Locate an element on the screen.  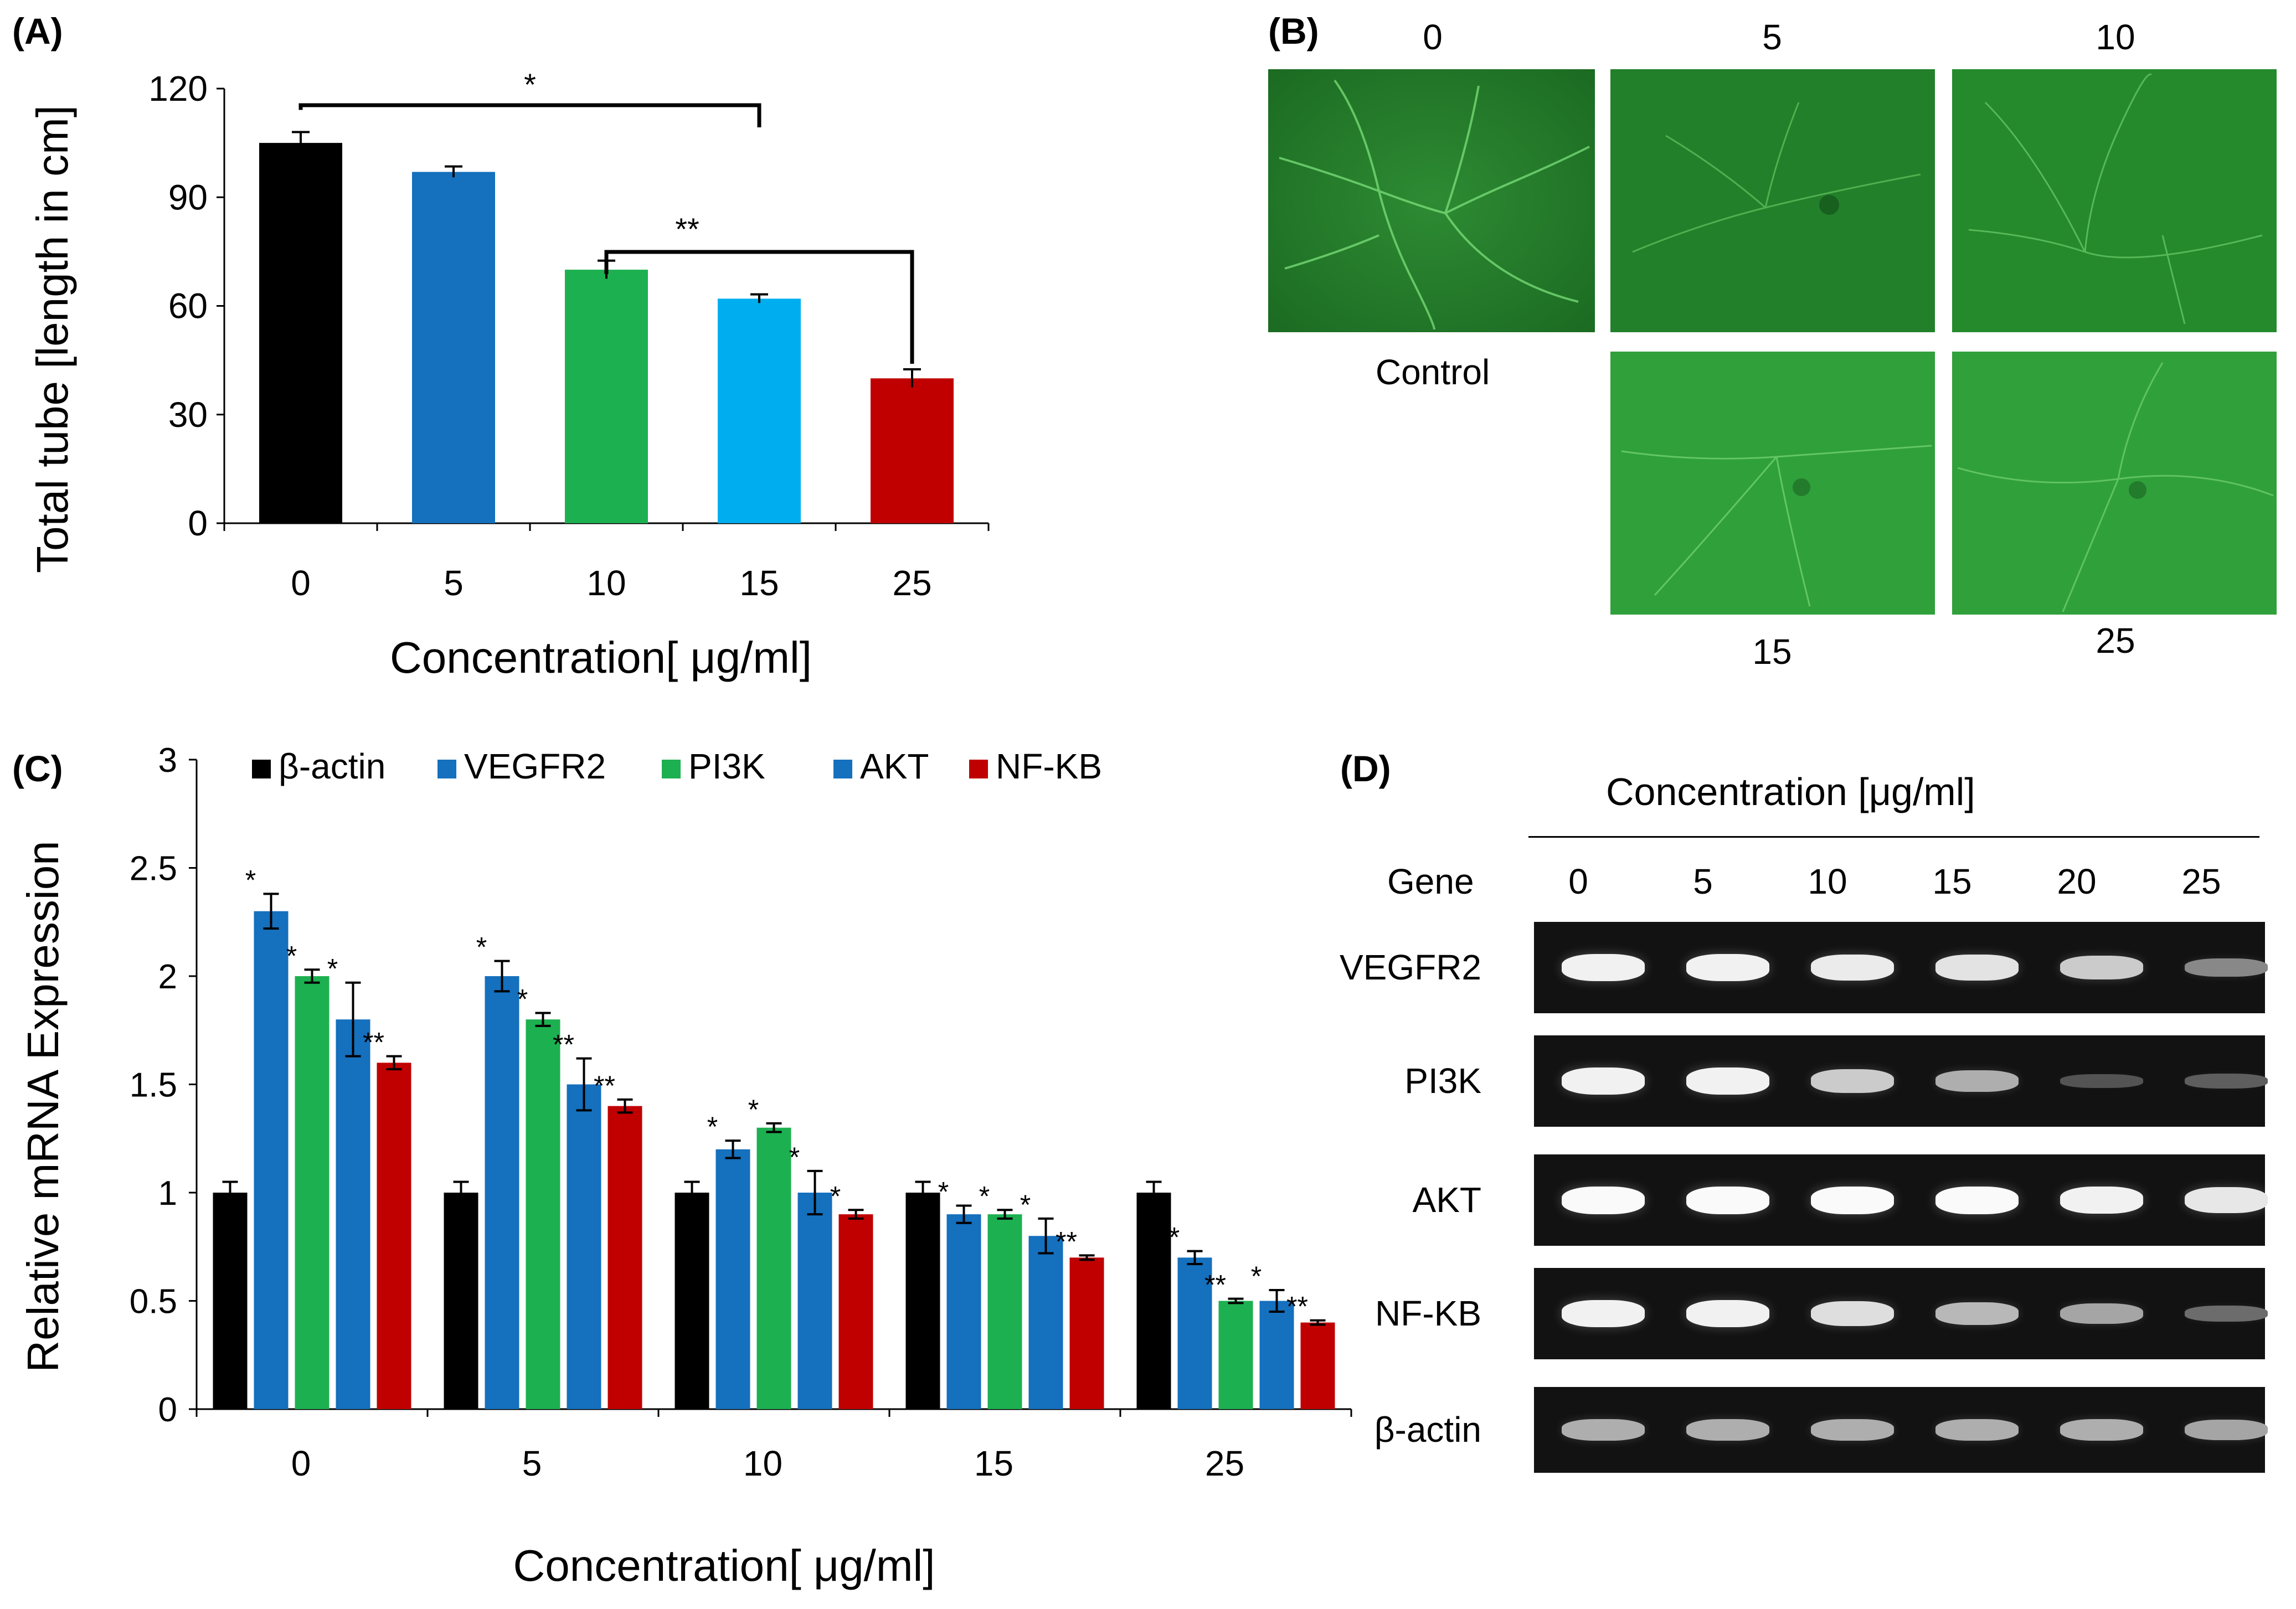
panel-label-c: (C) is located at coordinates (37, 768).